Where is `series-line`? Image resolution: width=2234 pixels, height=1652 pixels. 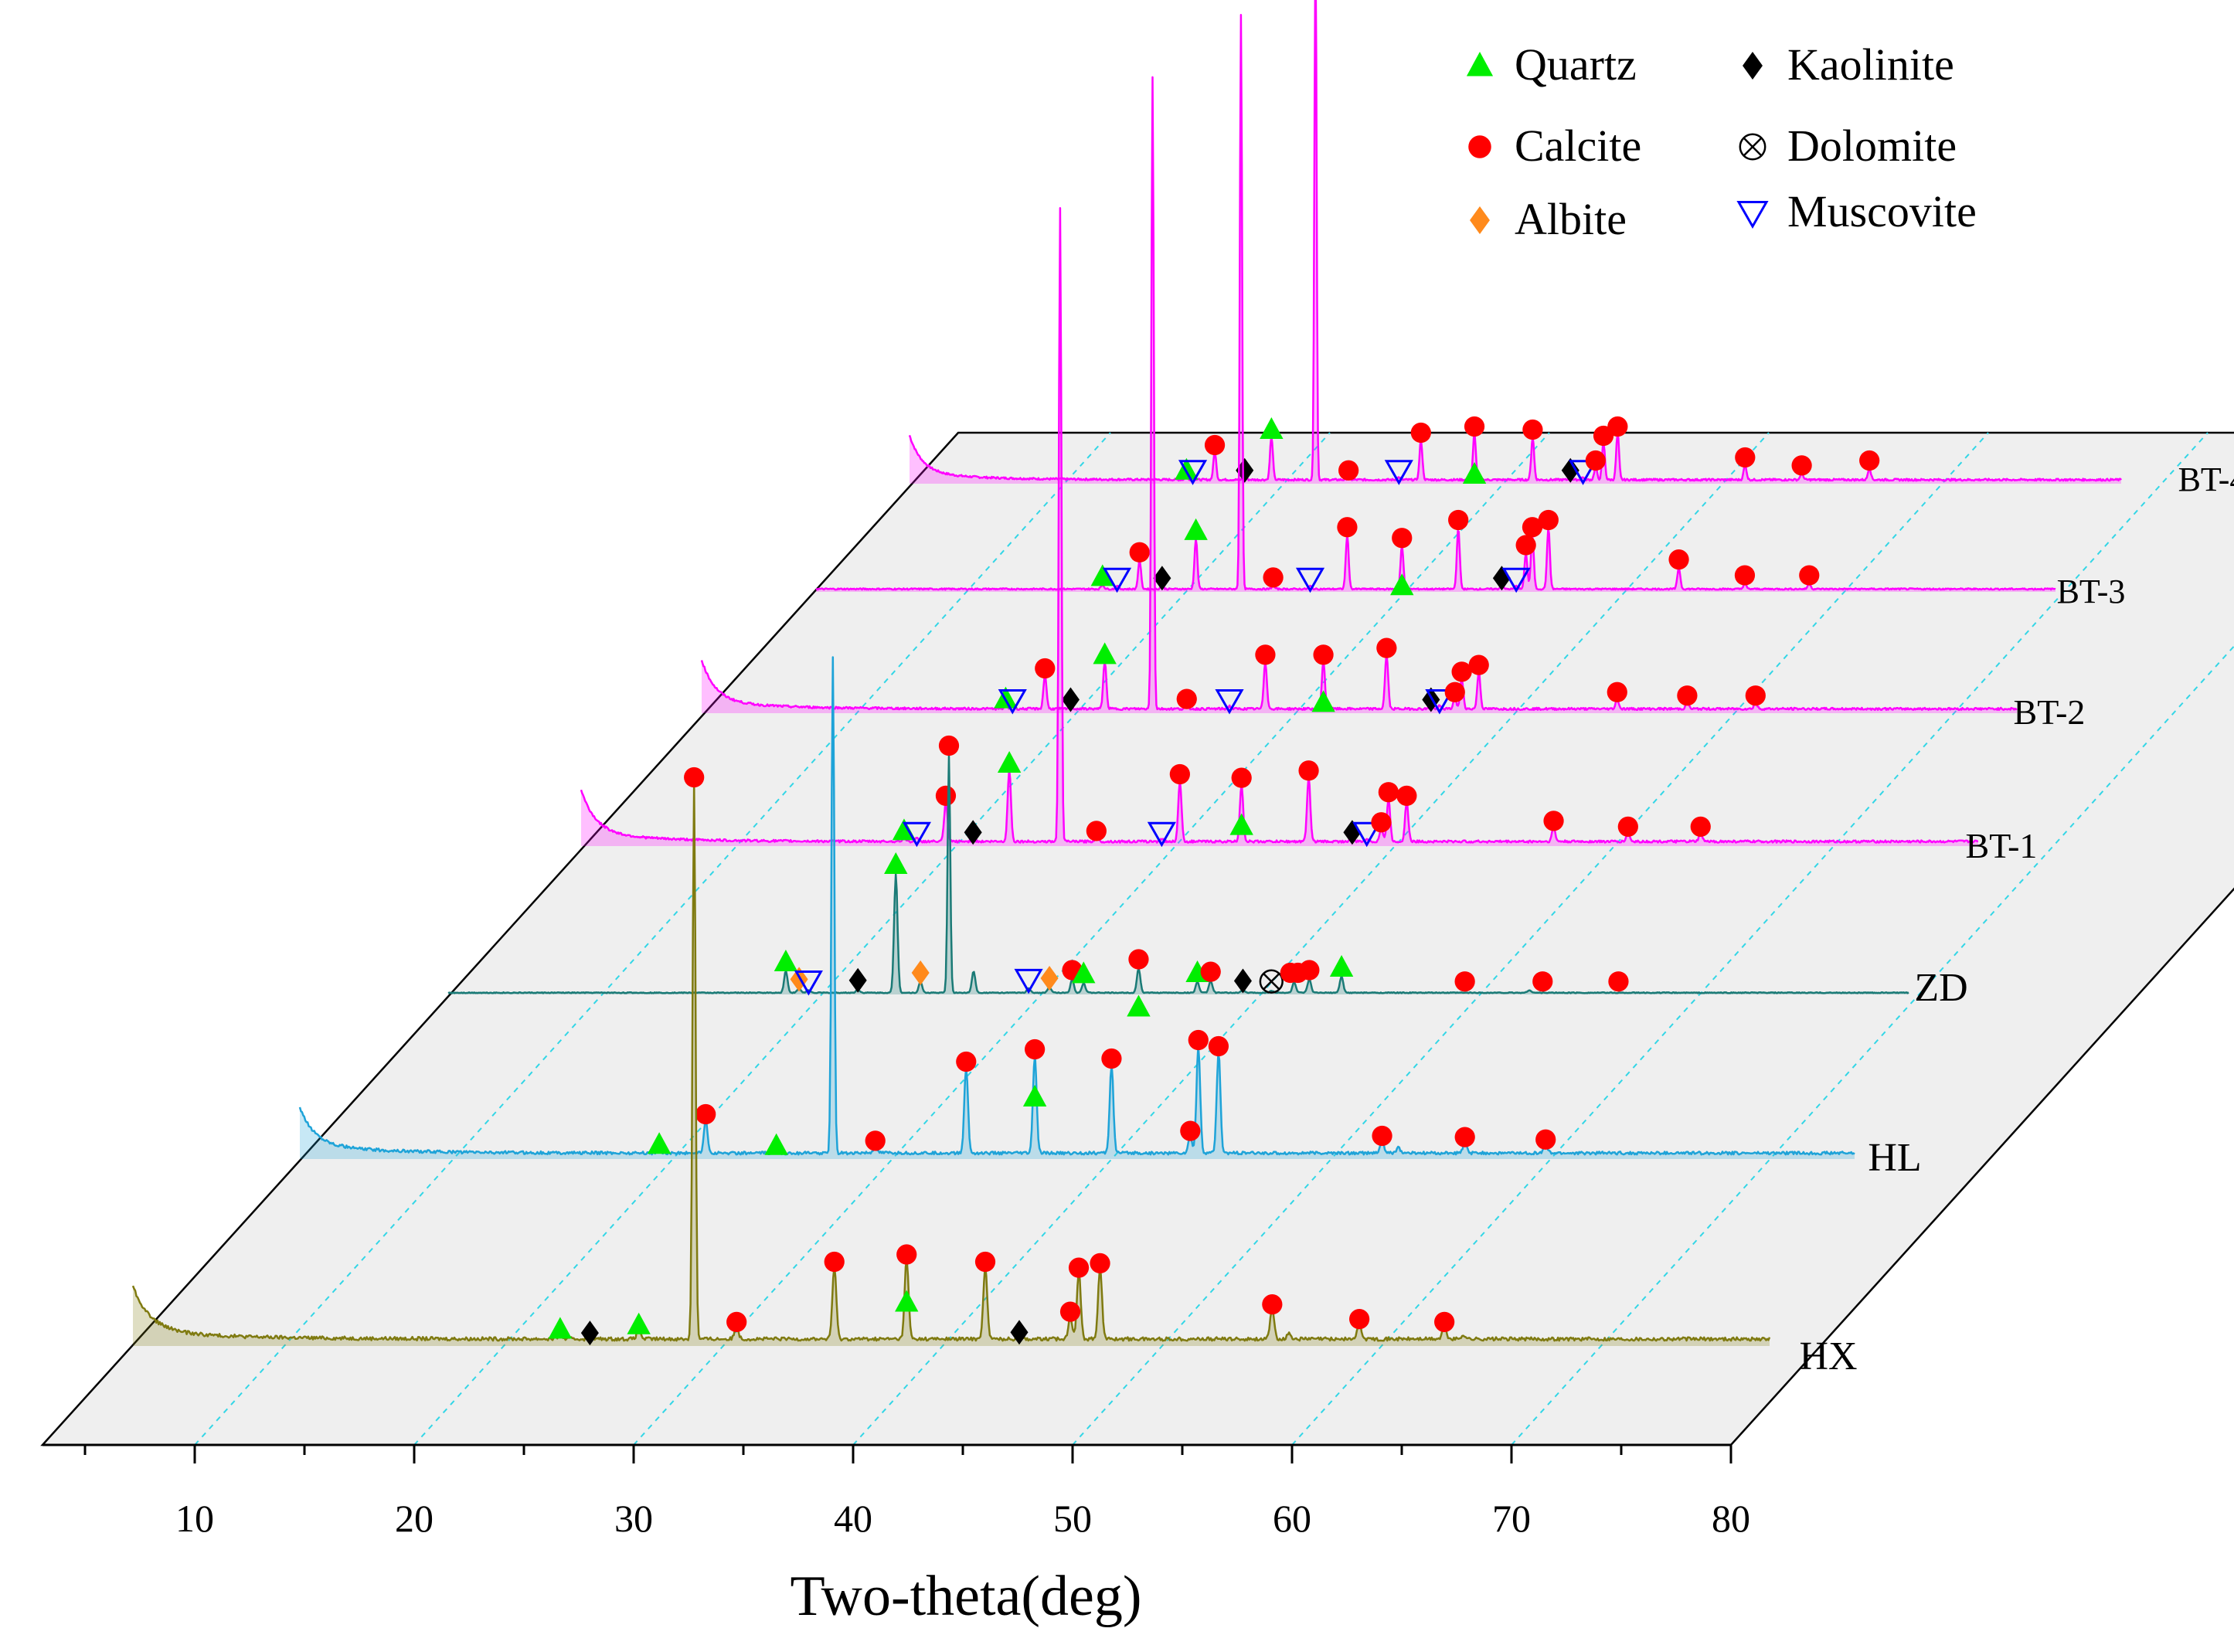
series-line is located at coordinates (1178, 874).